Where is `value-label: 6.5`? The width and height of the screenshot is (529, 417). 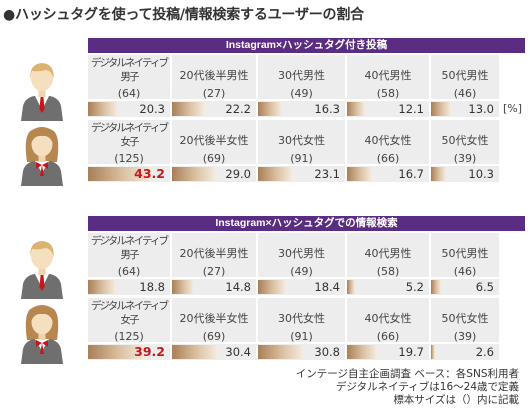 value-label: 6.5 is located at coordinates (484, 287).